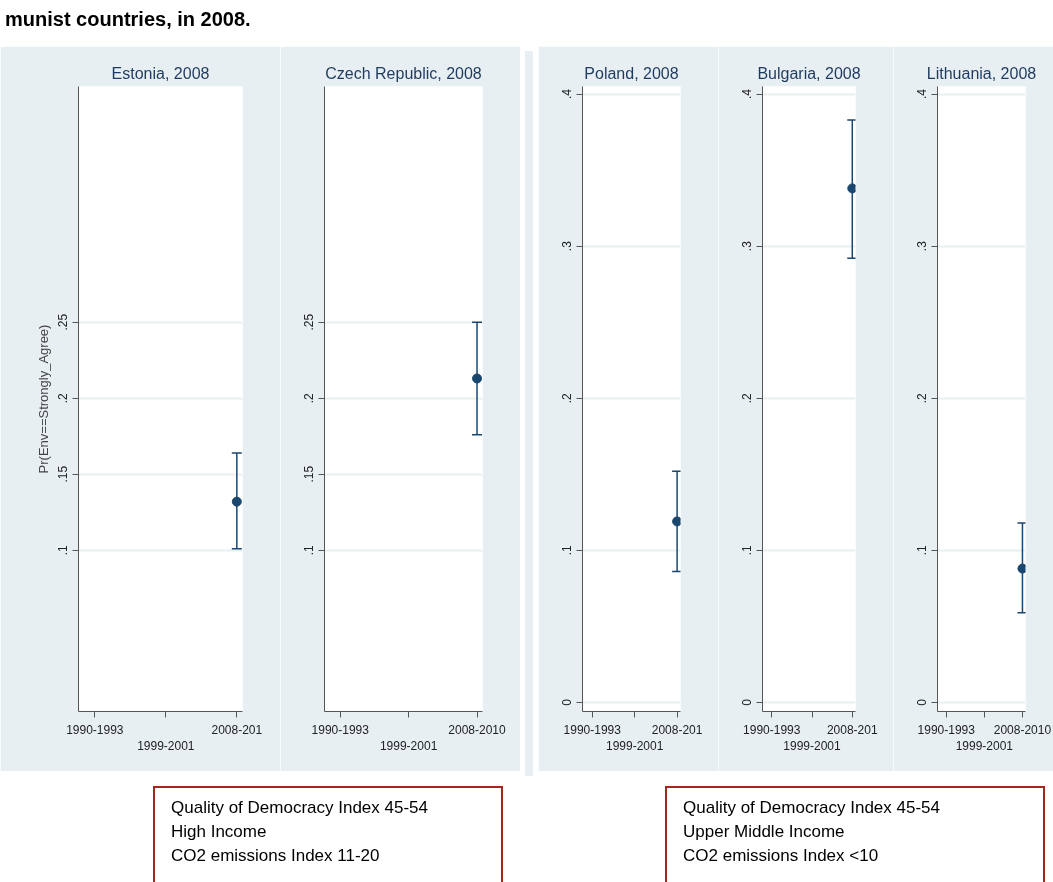 This screenshot has width=1053, height=882. Describe the element at coordinates (43, 399) in the screenshot. I see `y-axis-title: Pr(Env==Strongly_Agree)` at that location.